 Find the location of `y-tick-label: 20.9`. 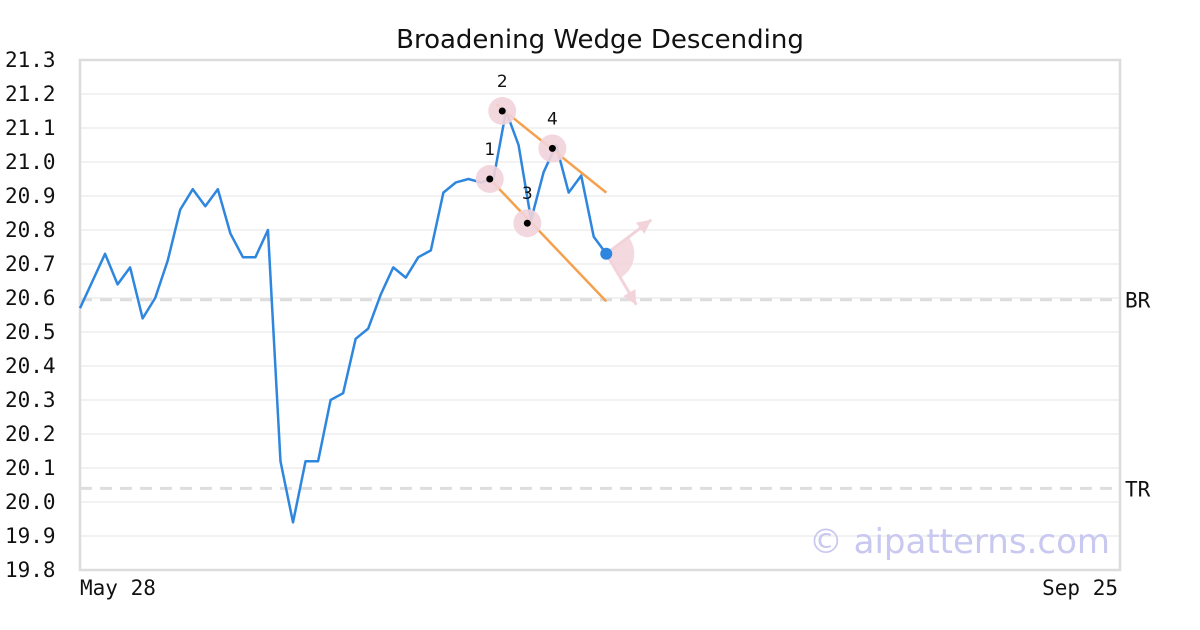

y-tick-label: 20.9 is located at coordinates (30, 196).